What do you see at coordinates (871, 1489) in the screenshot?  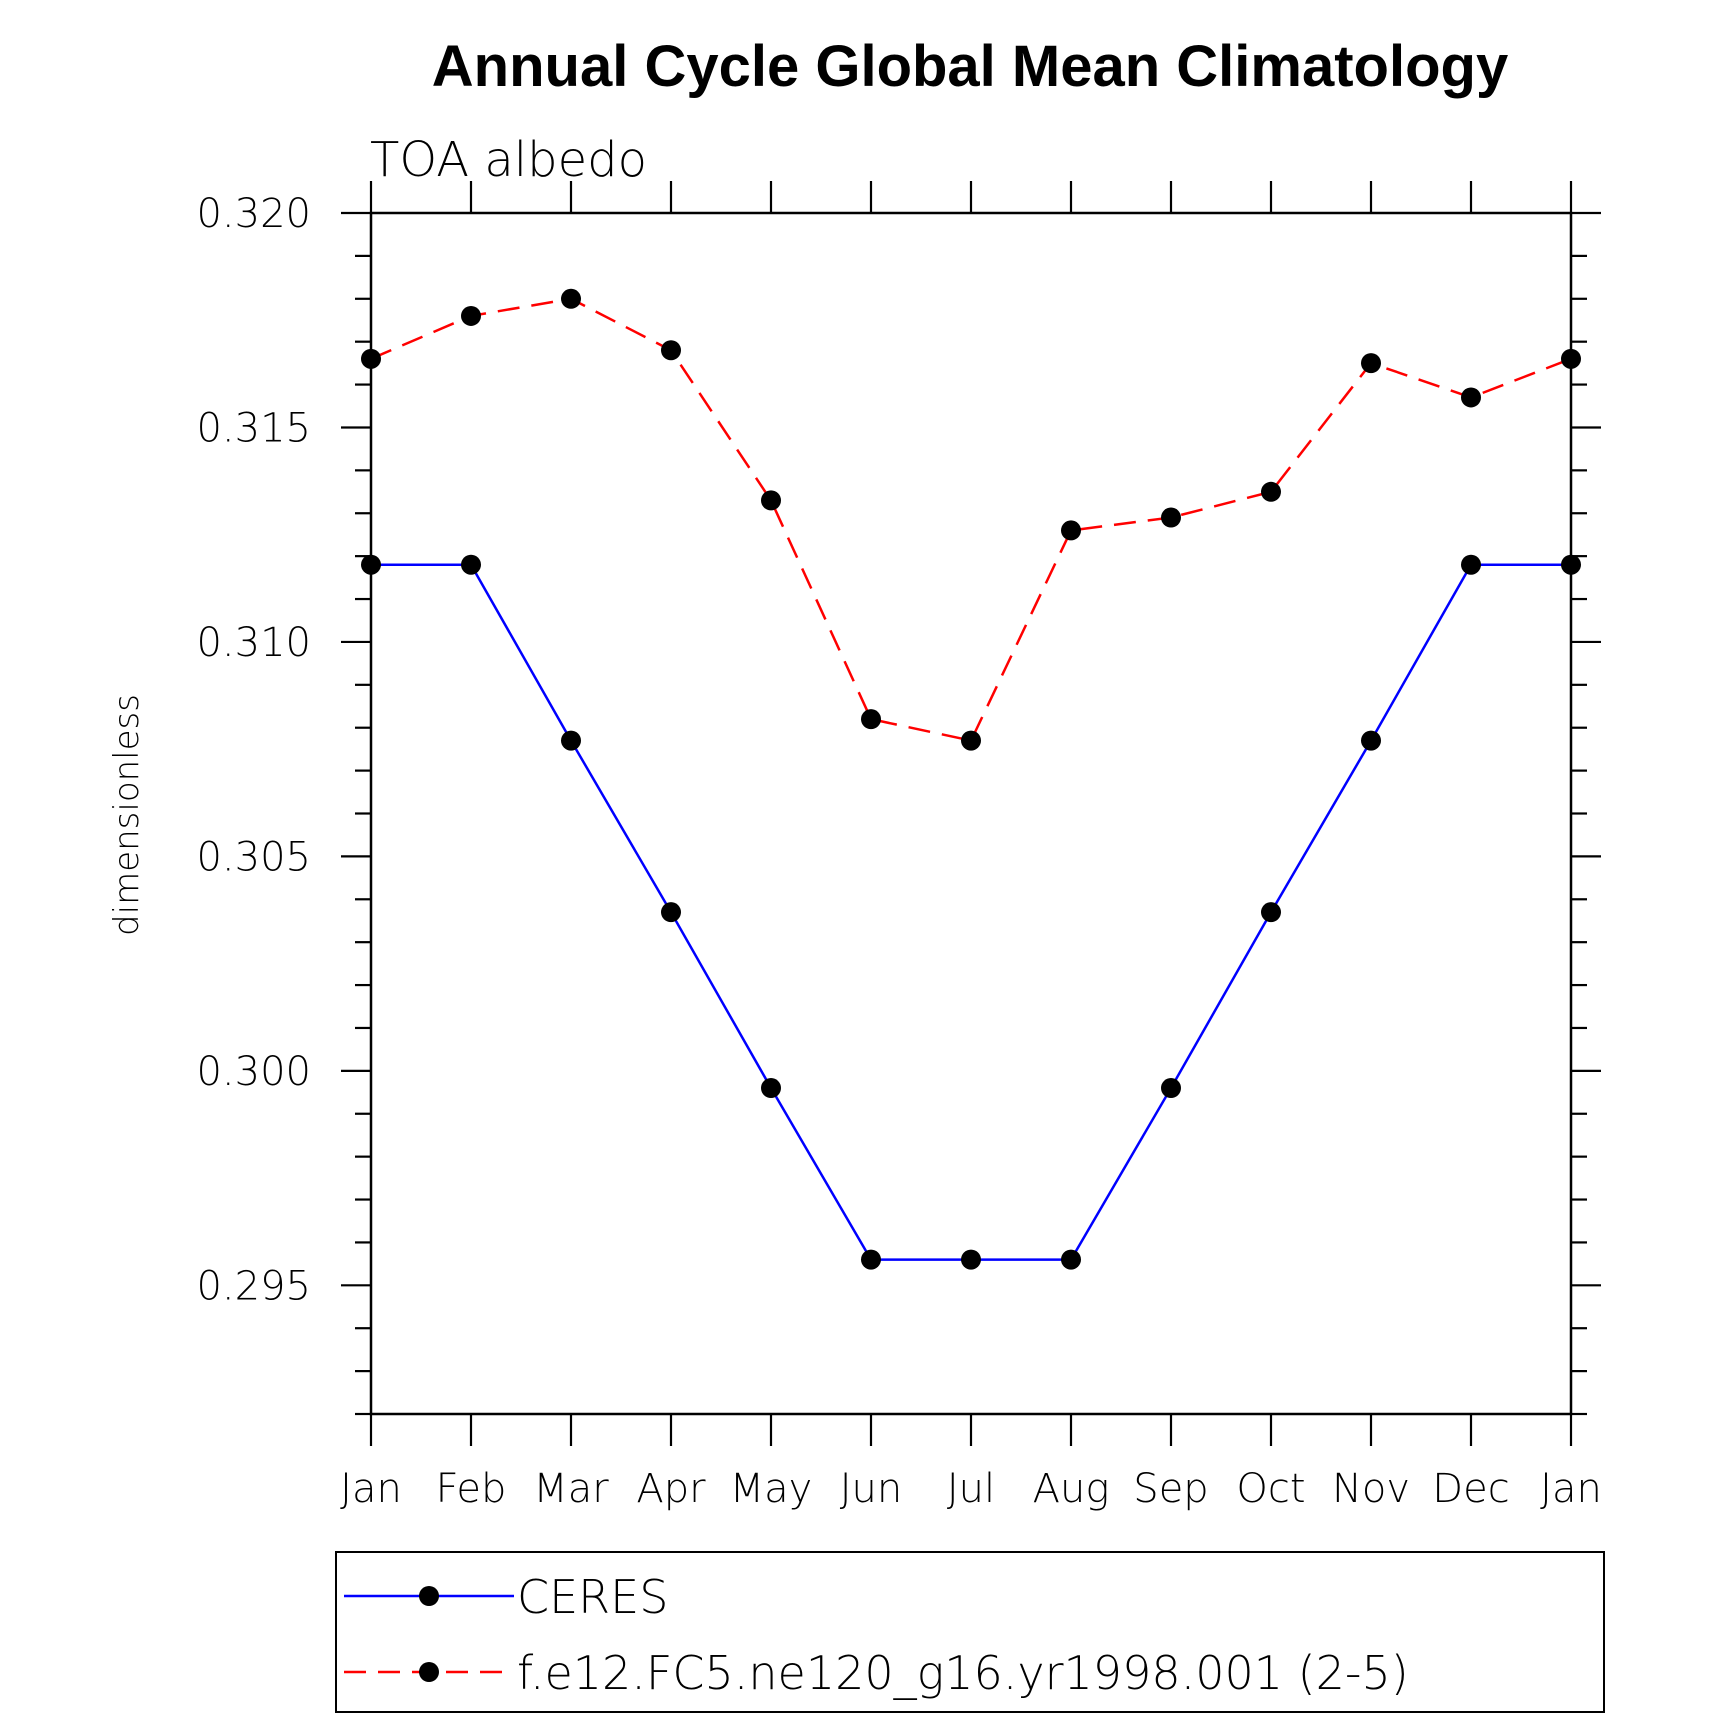 I see `x-tick-label: Jun` at bounding box center [871, 1489].